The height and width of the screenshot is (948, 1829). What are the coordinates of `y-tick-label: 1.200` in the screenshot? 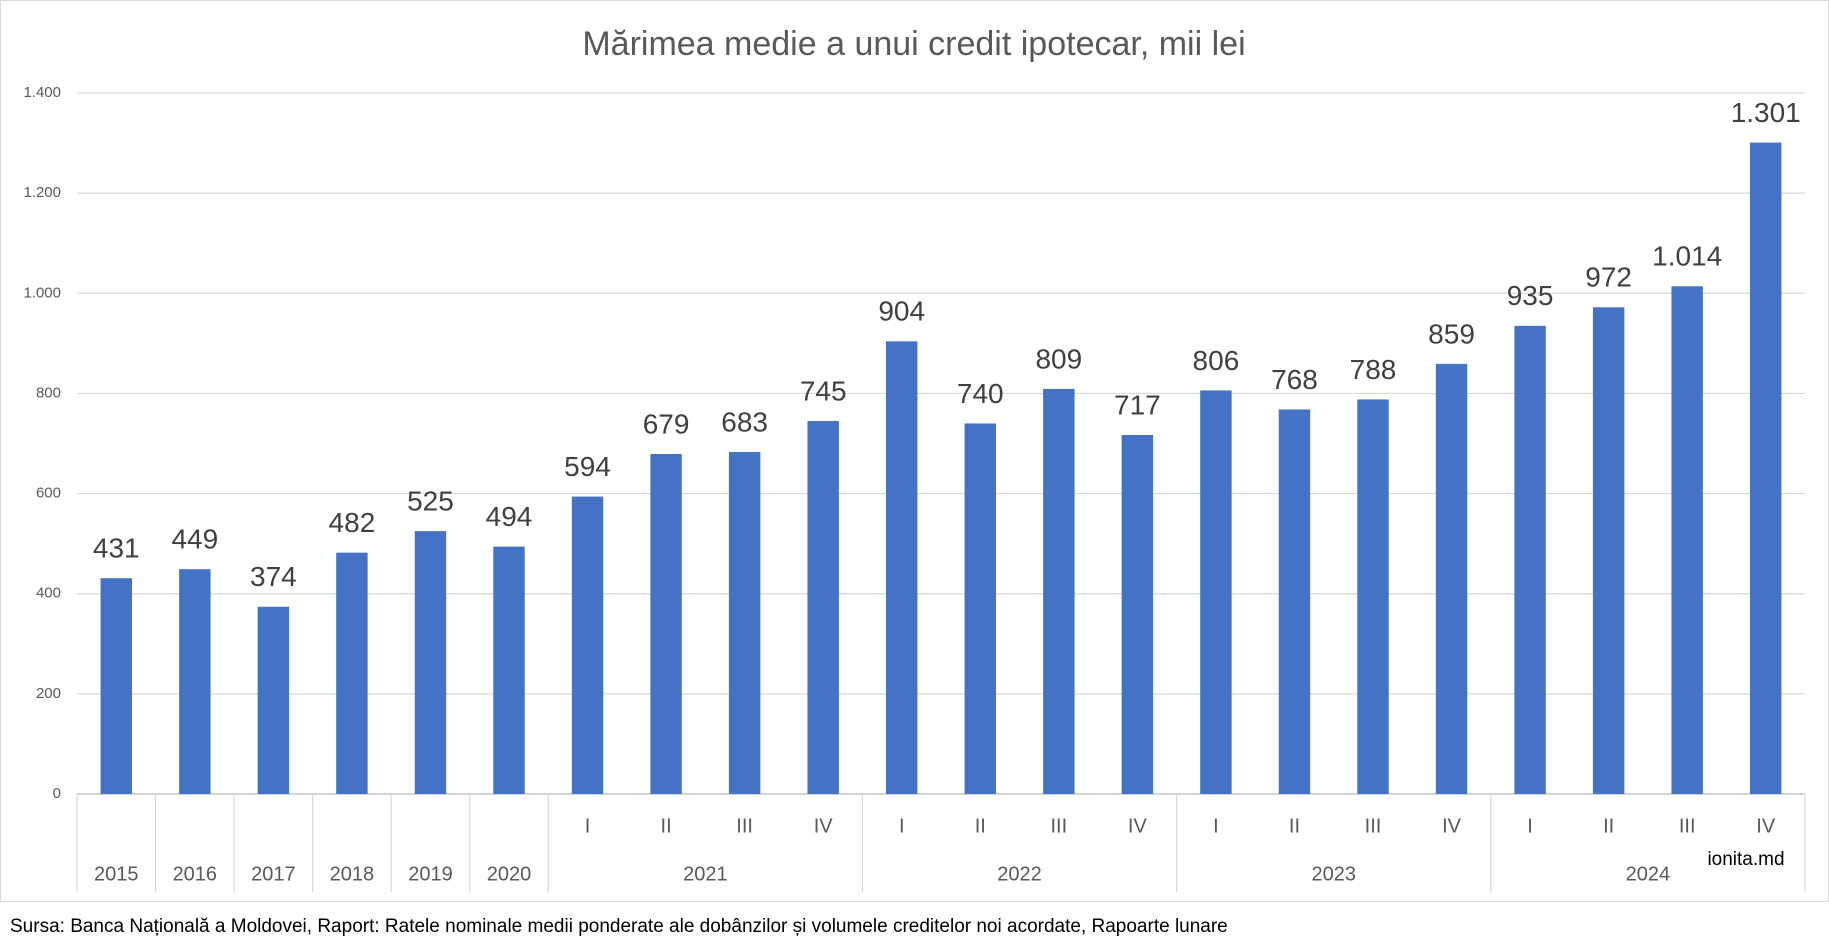 It's located at (42, 192).